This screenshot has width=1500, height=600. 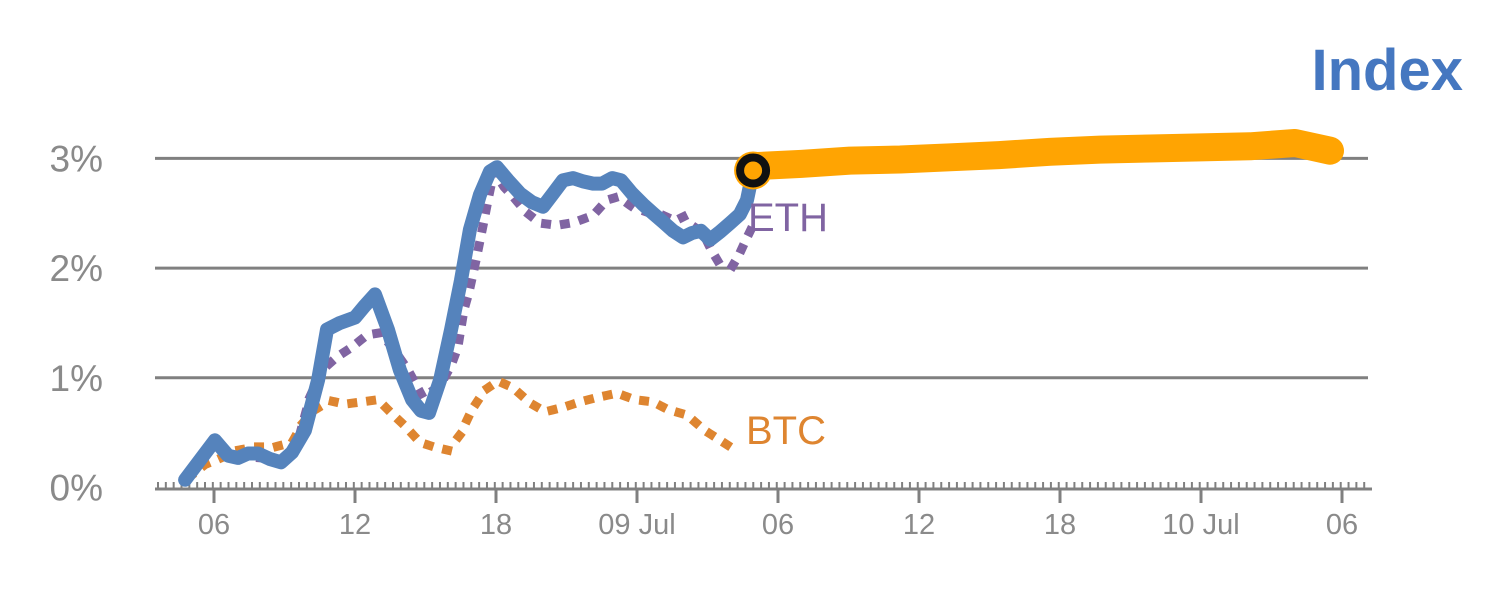 I want to click on y-tick-label-3%: 3%, so click(x=76, y=158).